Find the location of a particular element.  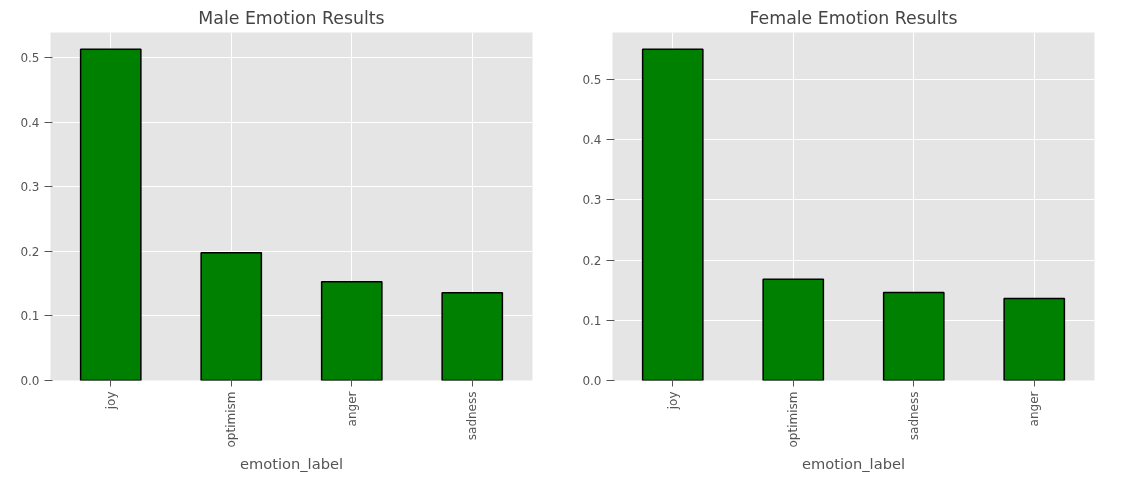

chart-title: Female Emotion Results is located at coordinates (853, 17).